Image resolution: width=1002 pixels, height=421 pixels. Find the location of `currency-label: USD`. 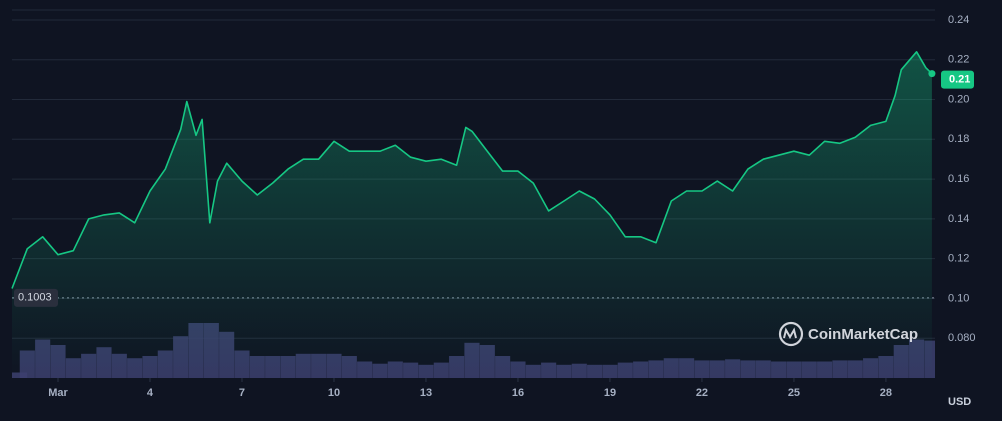

currency-label: USD is located at coordinates (959, 402).